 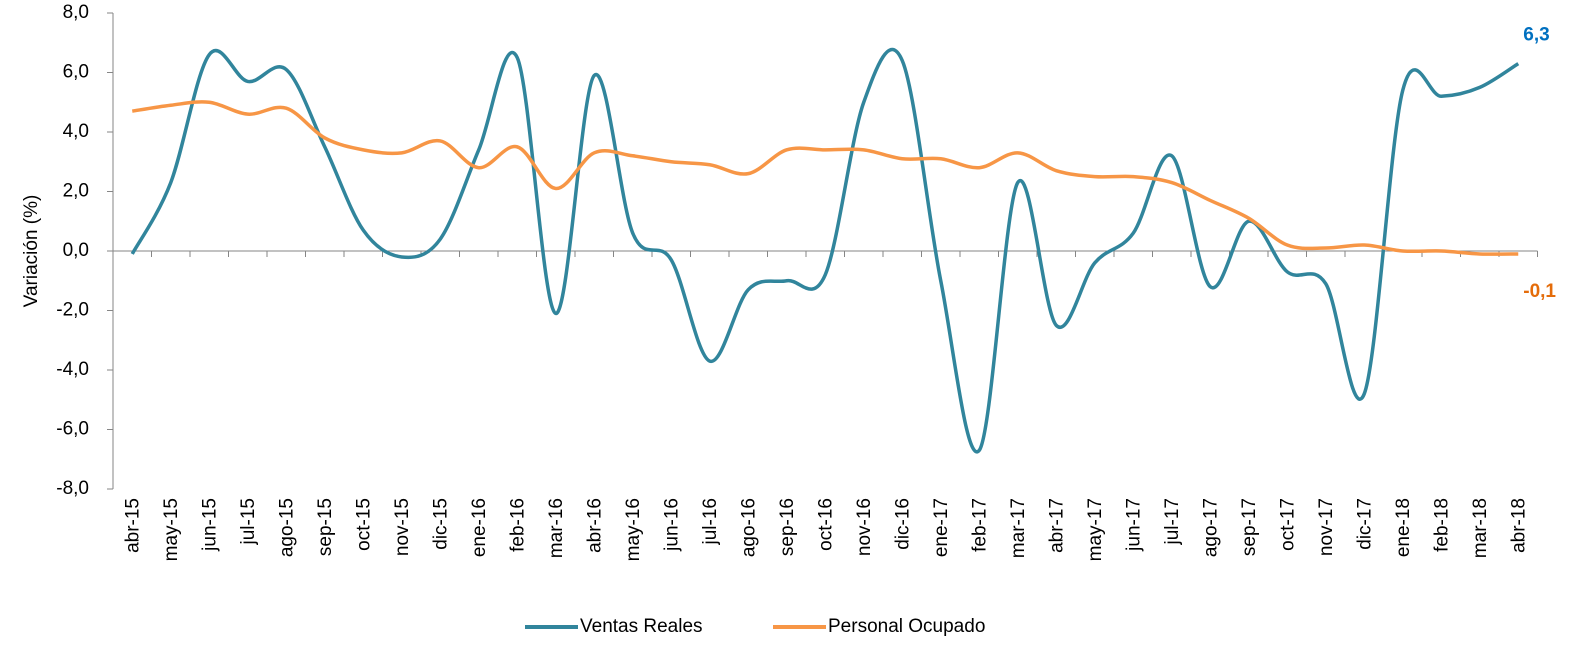 I want to click on x-tick-label: nov-17, so click(x=1326, y=527).